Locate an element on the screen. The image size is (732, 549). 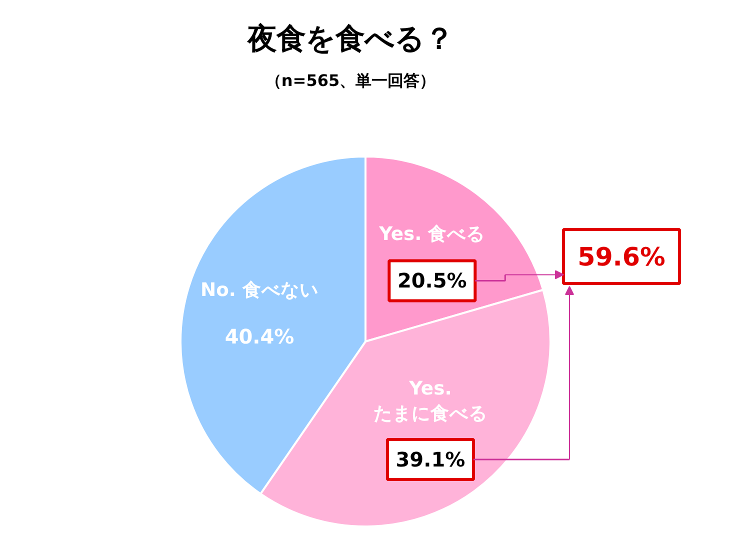
slice-label: Yes. 食べる is located at coordinates (432, 234).